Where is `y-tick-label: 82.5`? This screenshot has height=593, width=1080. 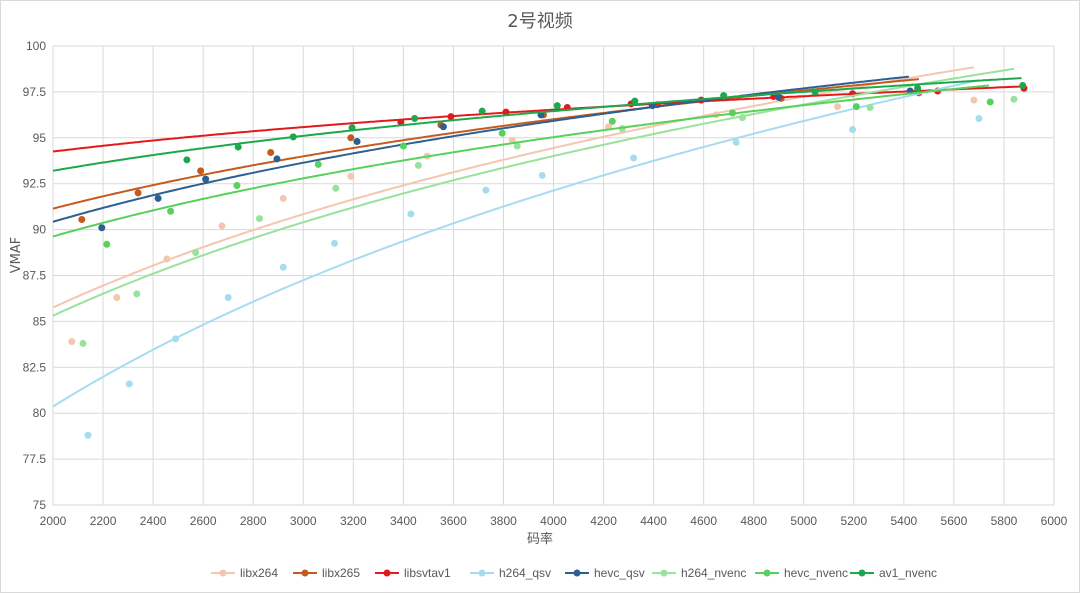
y-tick-label: 82.5 is located at coordinates (35, 367).